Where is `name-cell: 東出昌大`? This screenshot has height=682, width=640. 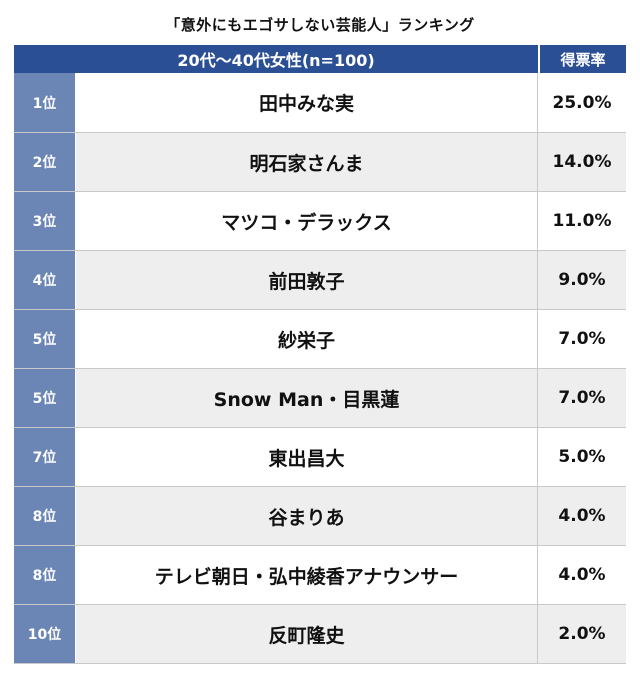
name-cell: 東出昌大 is located at coordinates (307, 457).